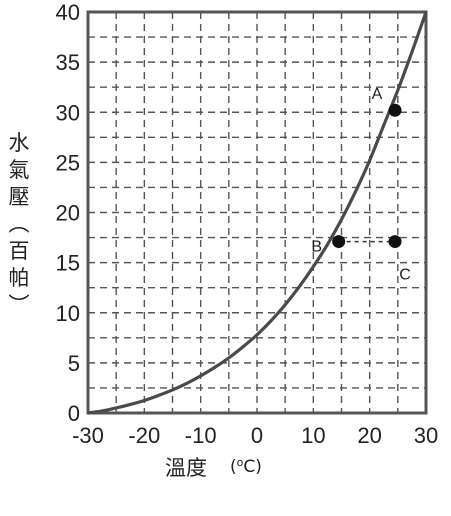 This screenshot has width=451, height=516. Describe the element at coordinates (19, 197) in the screenshot. I see `y-axis-label-char: 壓` at that location.